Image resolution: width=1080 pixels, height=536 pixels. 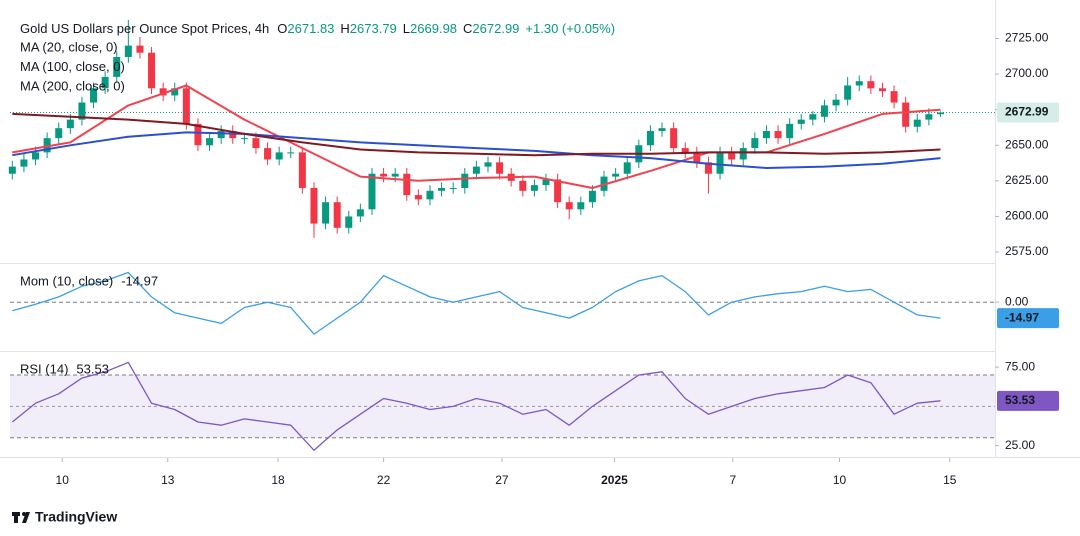 I want to click on value-tag, so click(x=1028, y=400).